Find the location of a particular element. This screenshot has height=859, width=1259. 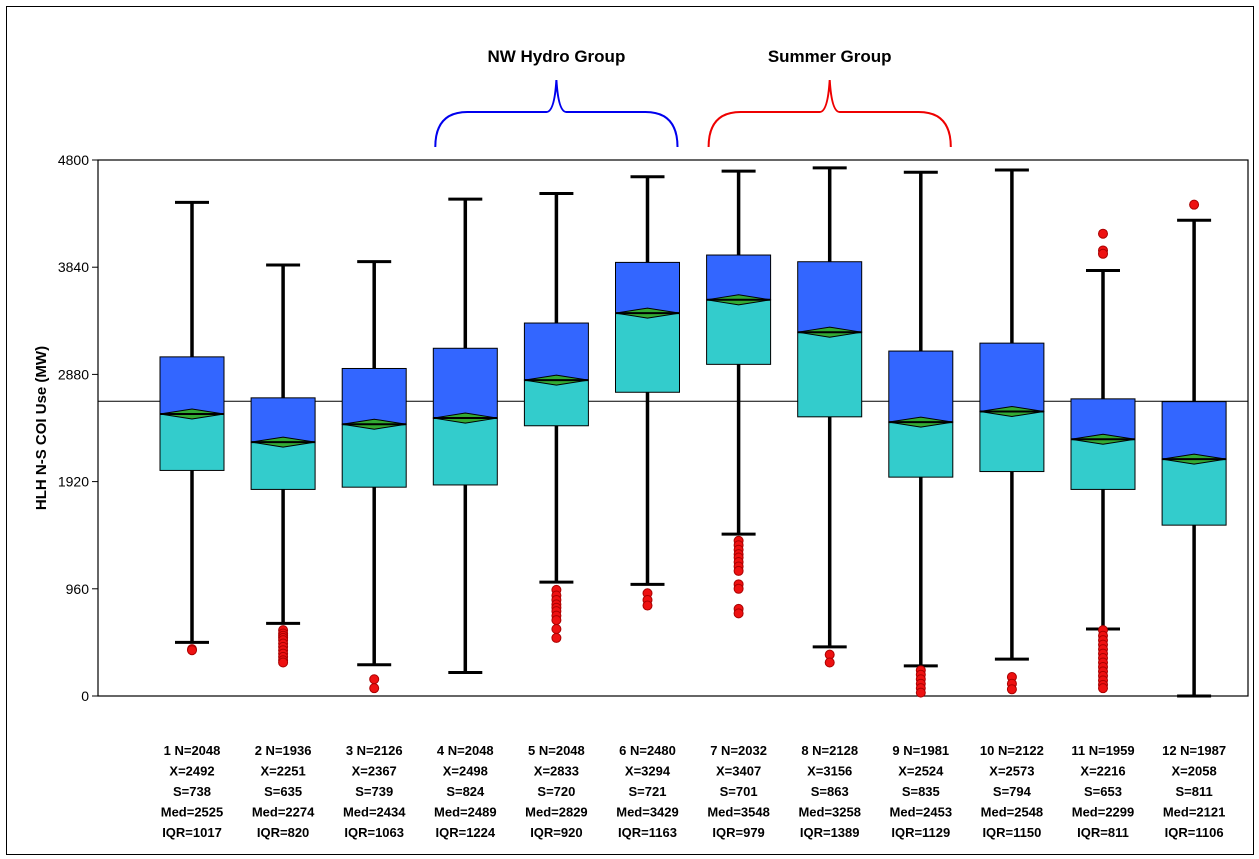

y-tick-label: 3840 is located at coordinates (73, 267).